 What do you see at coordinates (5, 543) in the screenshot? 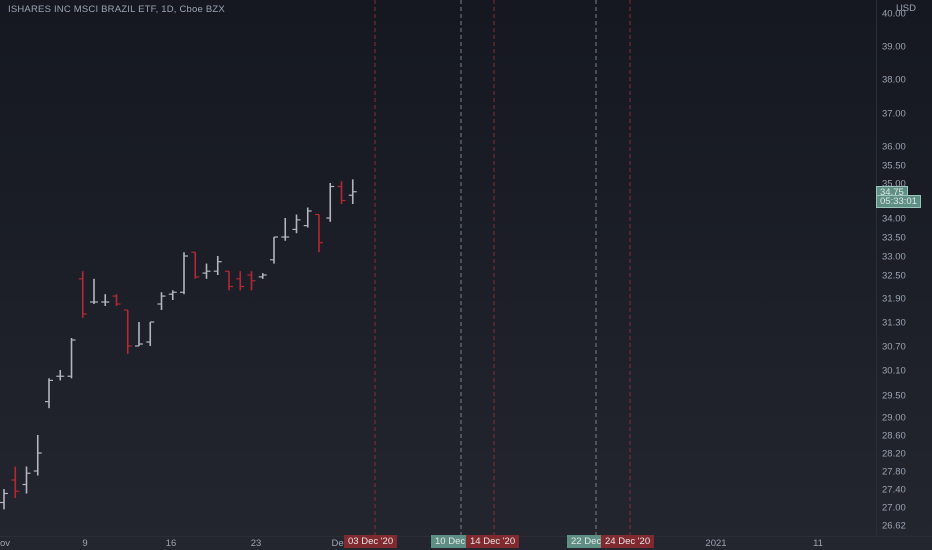
I see `time-axis-label: ov` at bounding box center [5, 543].